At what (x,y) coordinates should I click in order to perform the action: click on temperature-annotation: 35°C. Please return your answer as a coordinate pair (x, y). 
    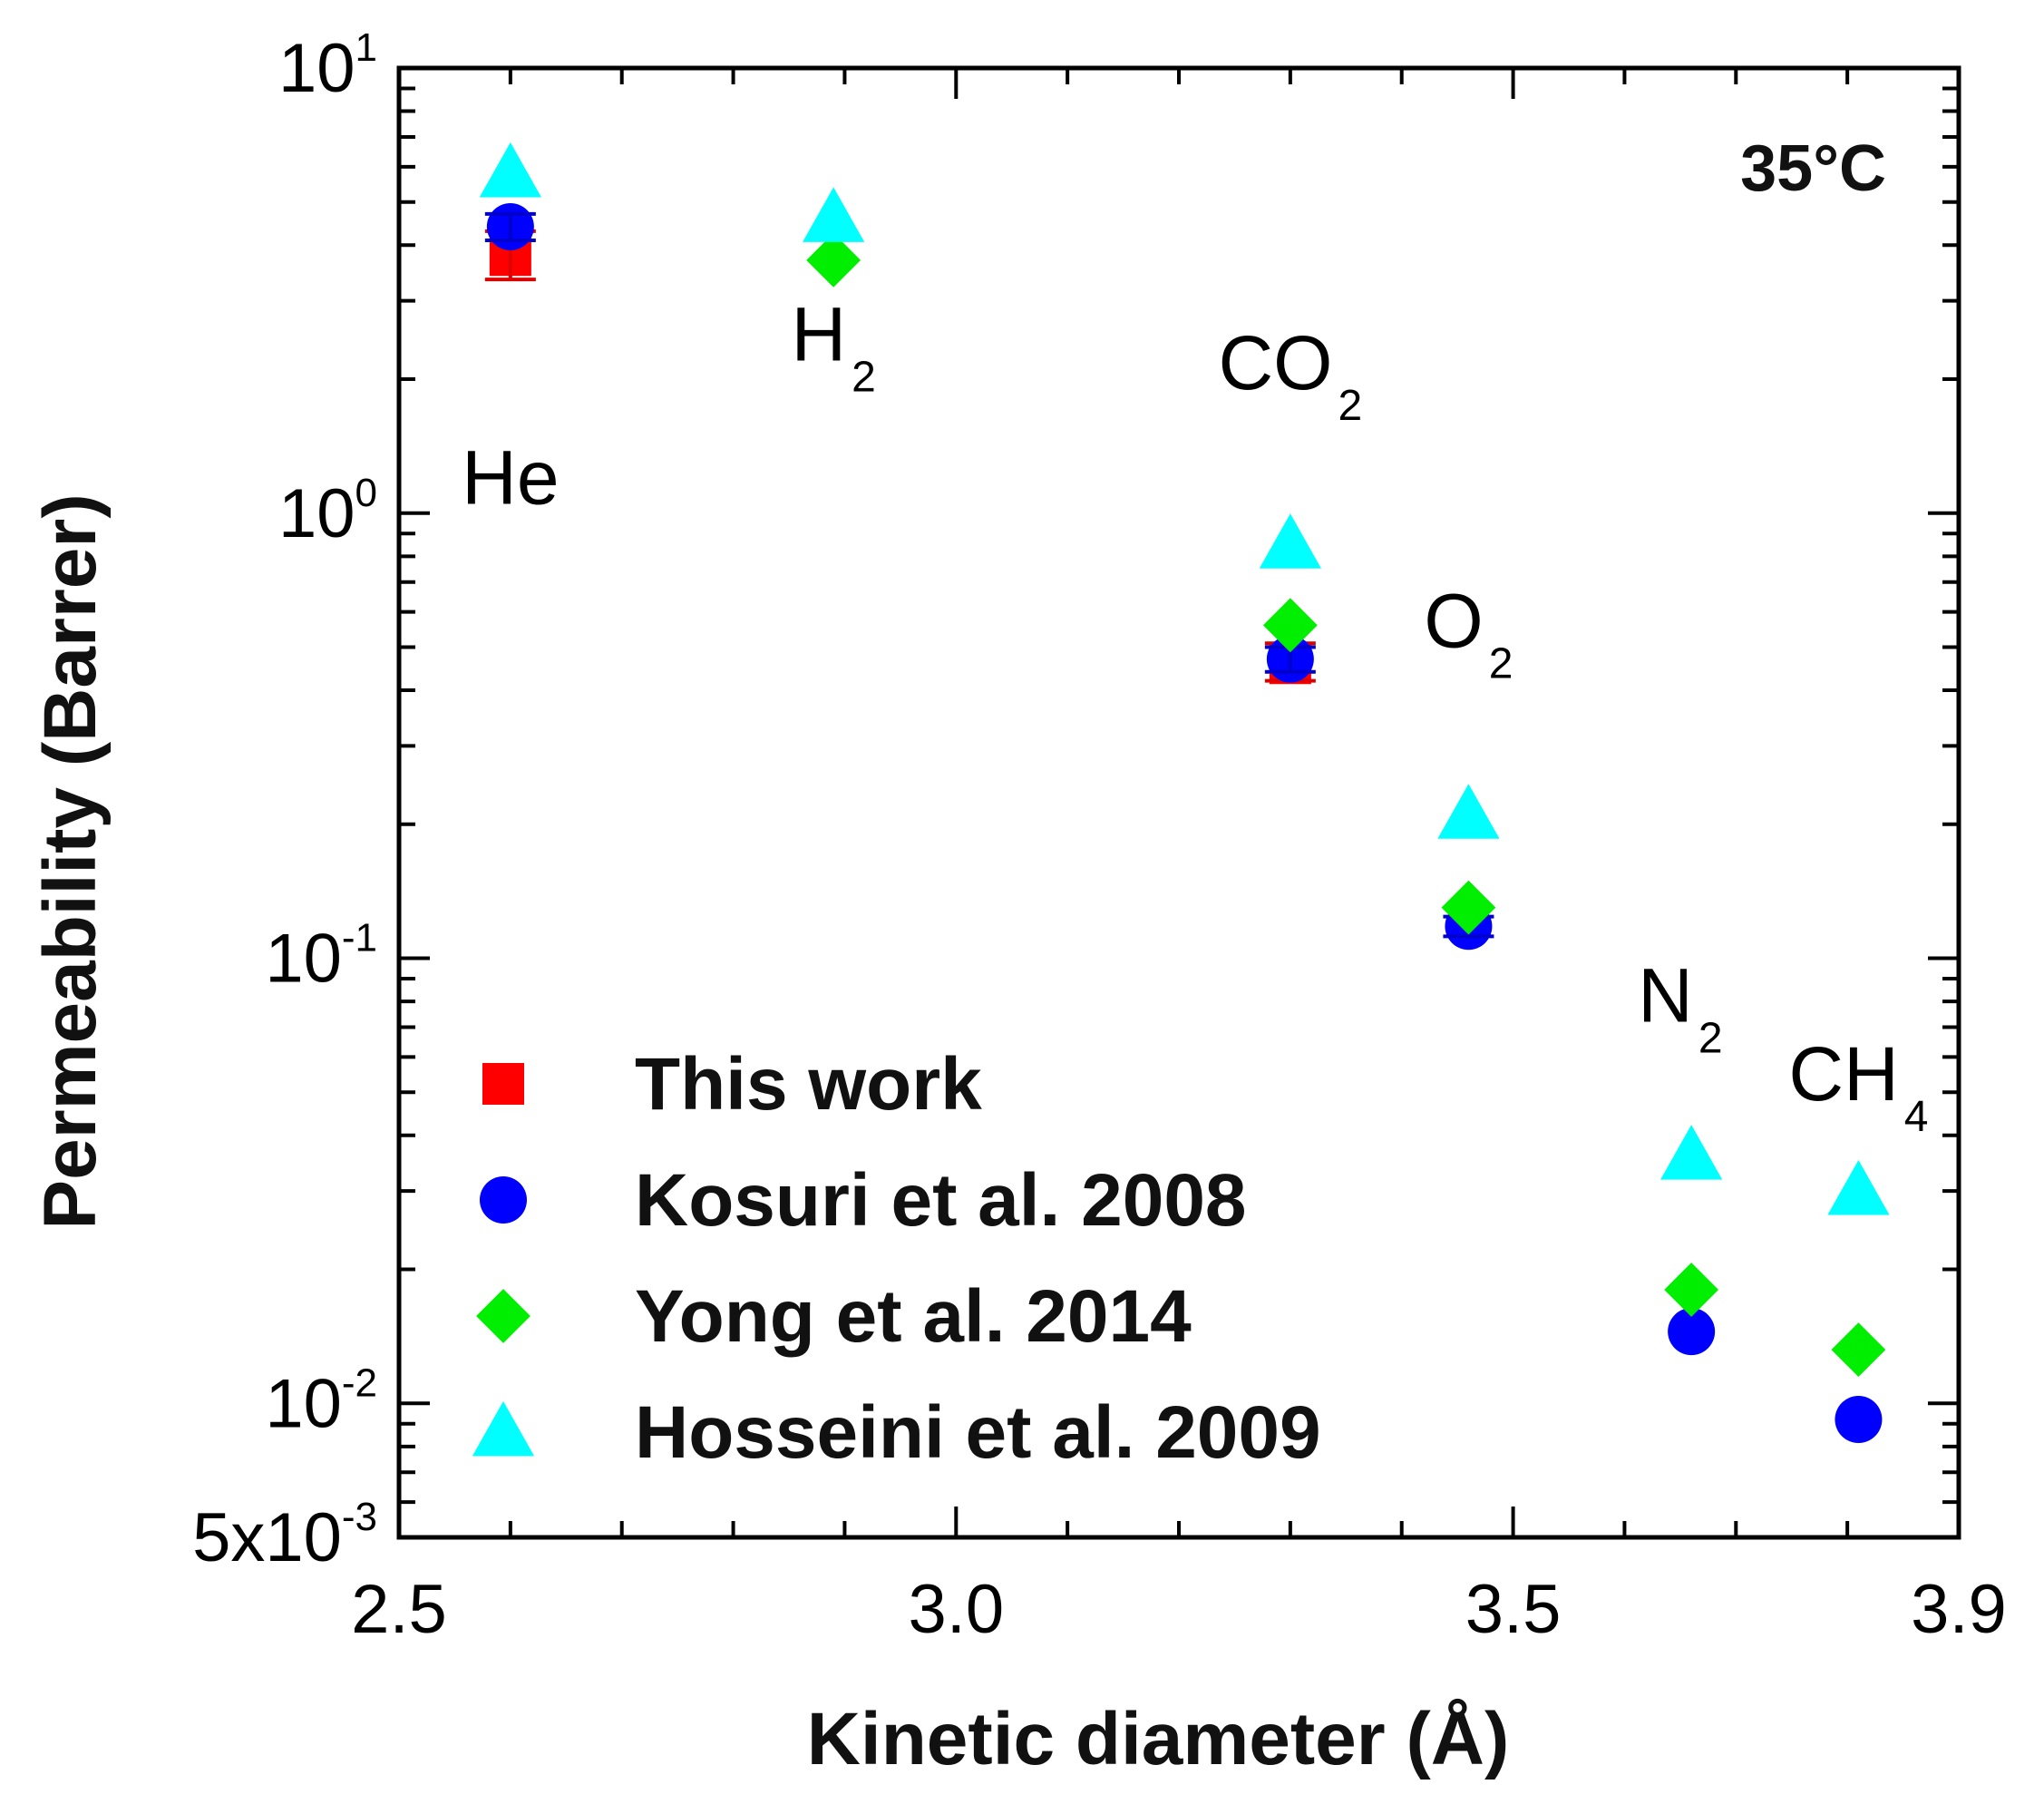
    Looking at the image, I should click on (1813, 168).